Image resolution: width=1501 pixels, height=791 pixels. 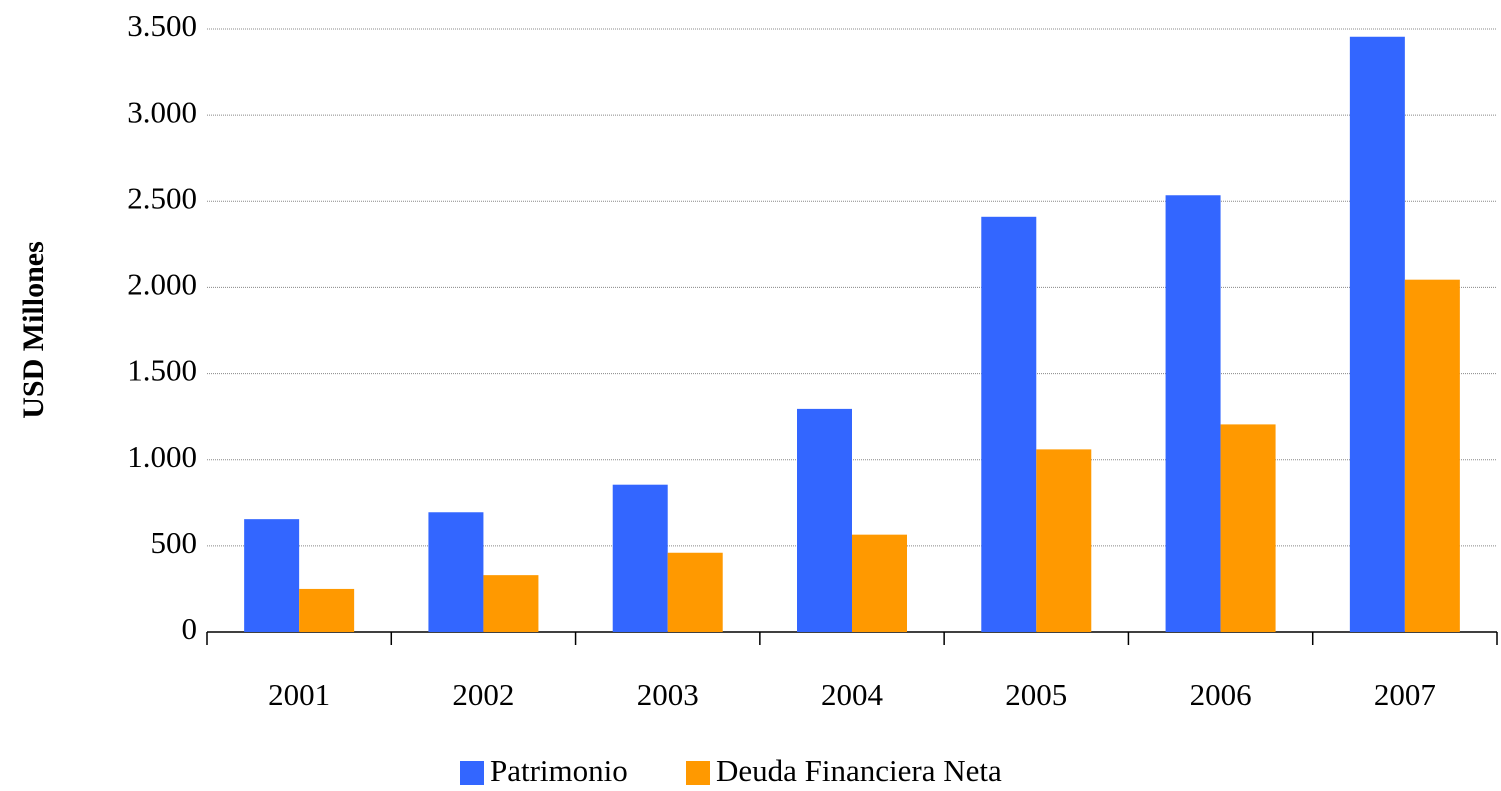 What do you see at coordinates (668, 694) in the screenshot?
I see `x-tick-label: 2003` at bounding box center [668, 694].